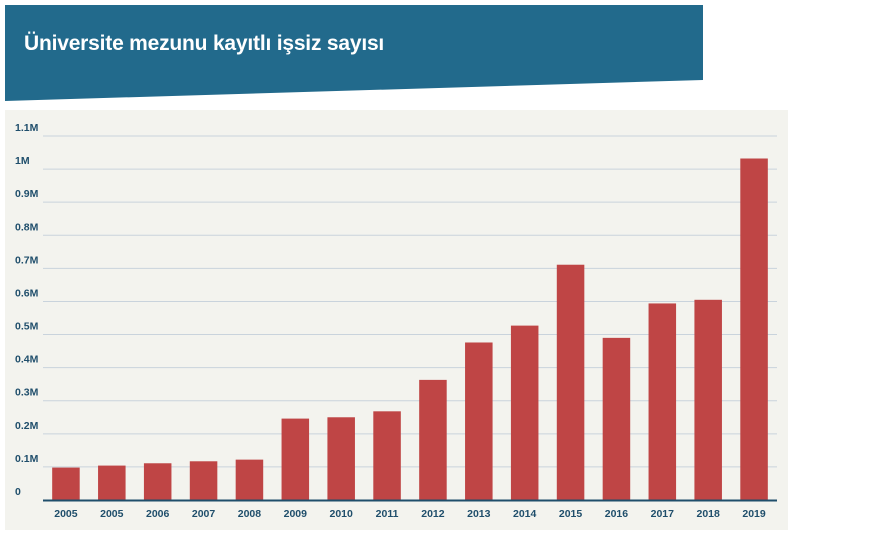 This screenshot has height=536, width=880. I want to click on x-tick-label: 2012, so click(433, 514).